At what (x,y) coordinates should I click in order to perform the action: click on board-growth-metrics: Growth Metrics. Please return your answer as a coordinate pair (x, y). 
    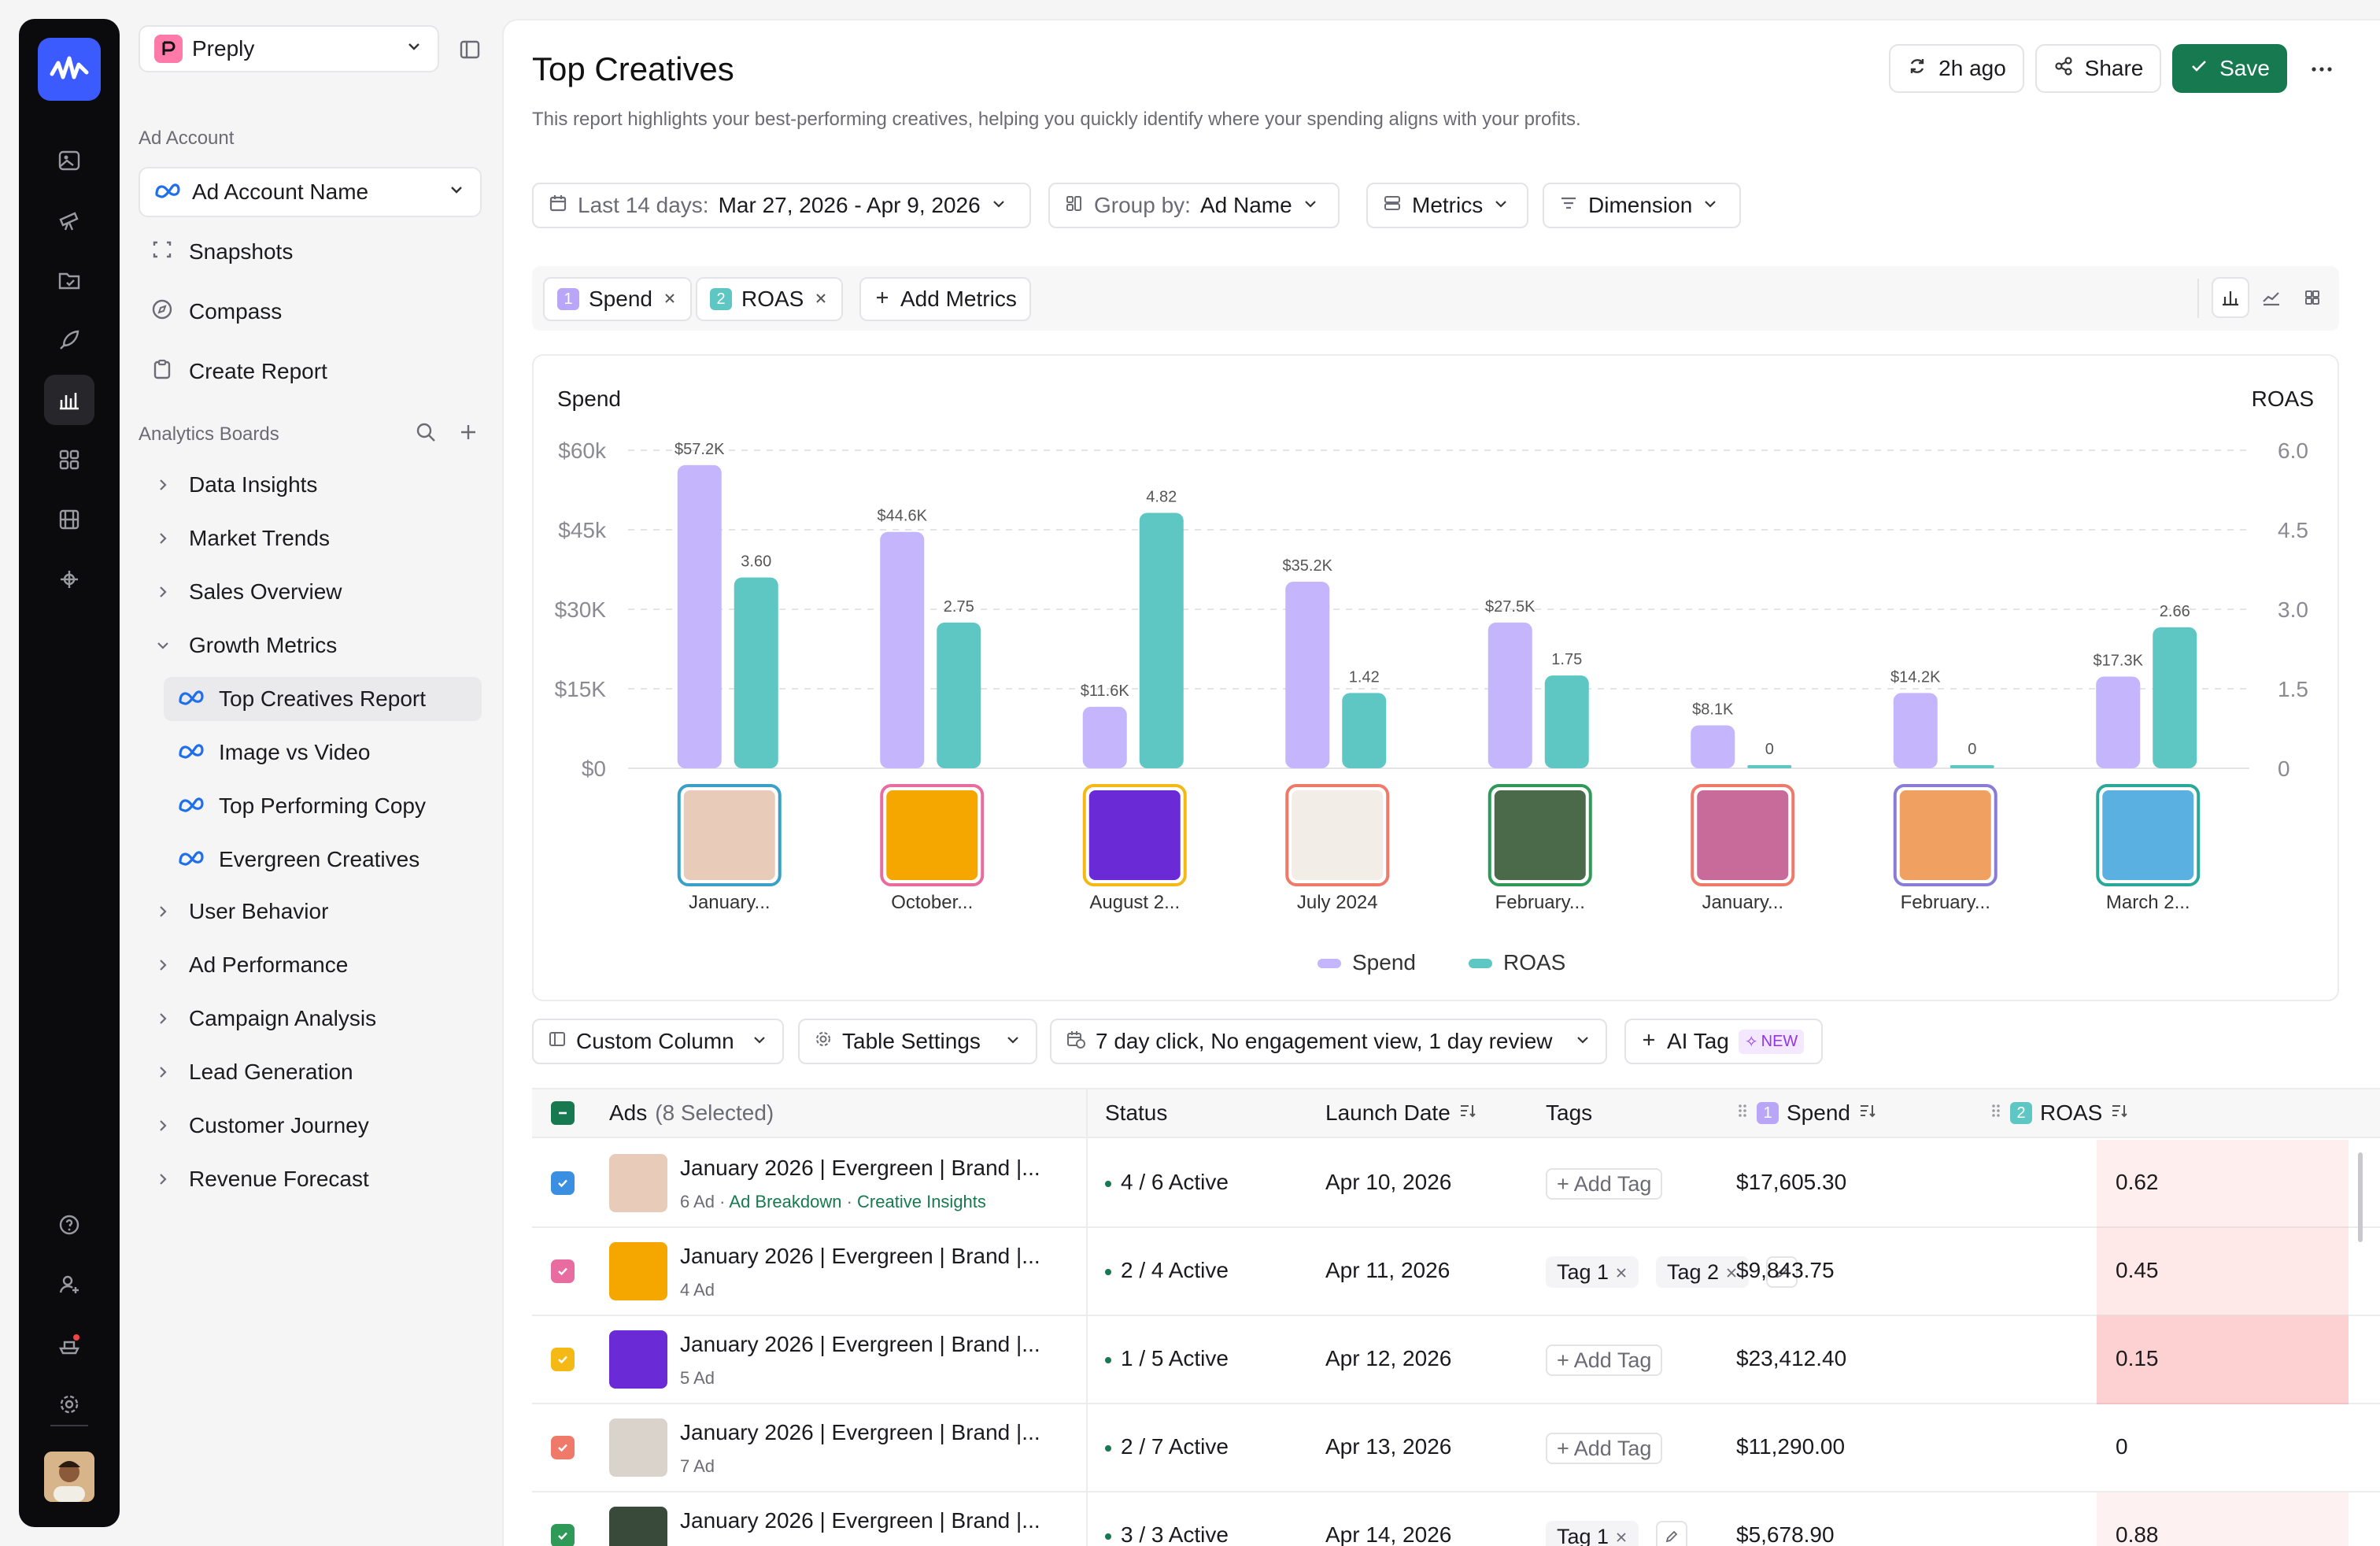
    Looking at the image, I should click on (246, 645).